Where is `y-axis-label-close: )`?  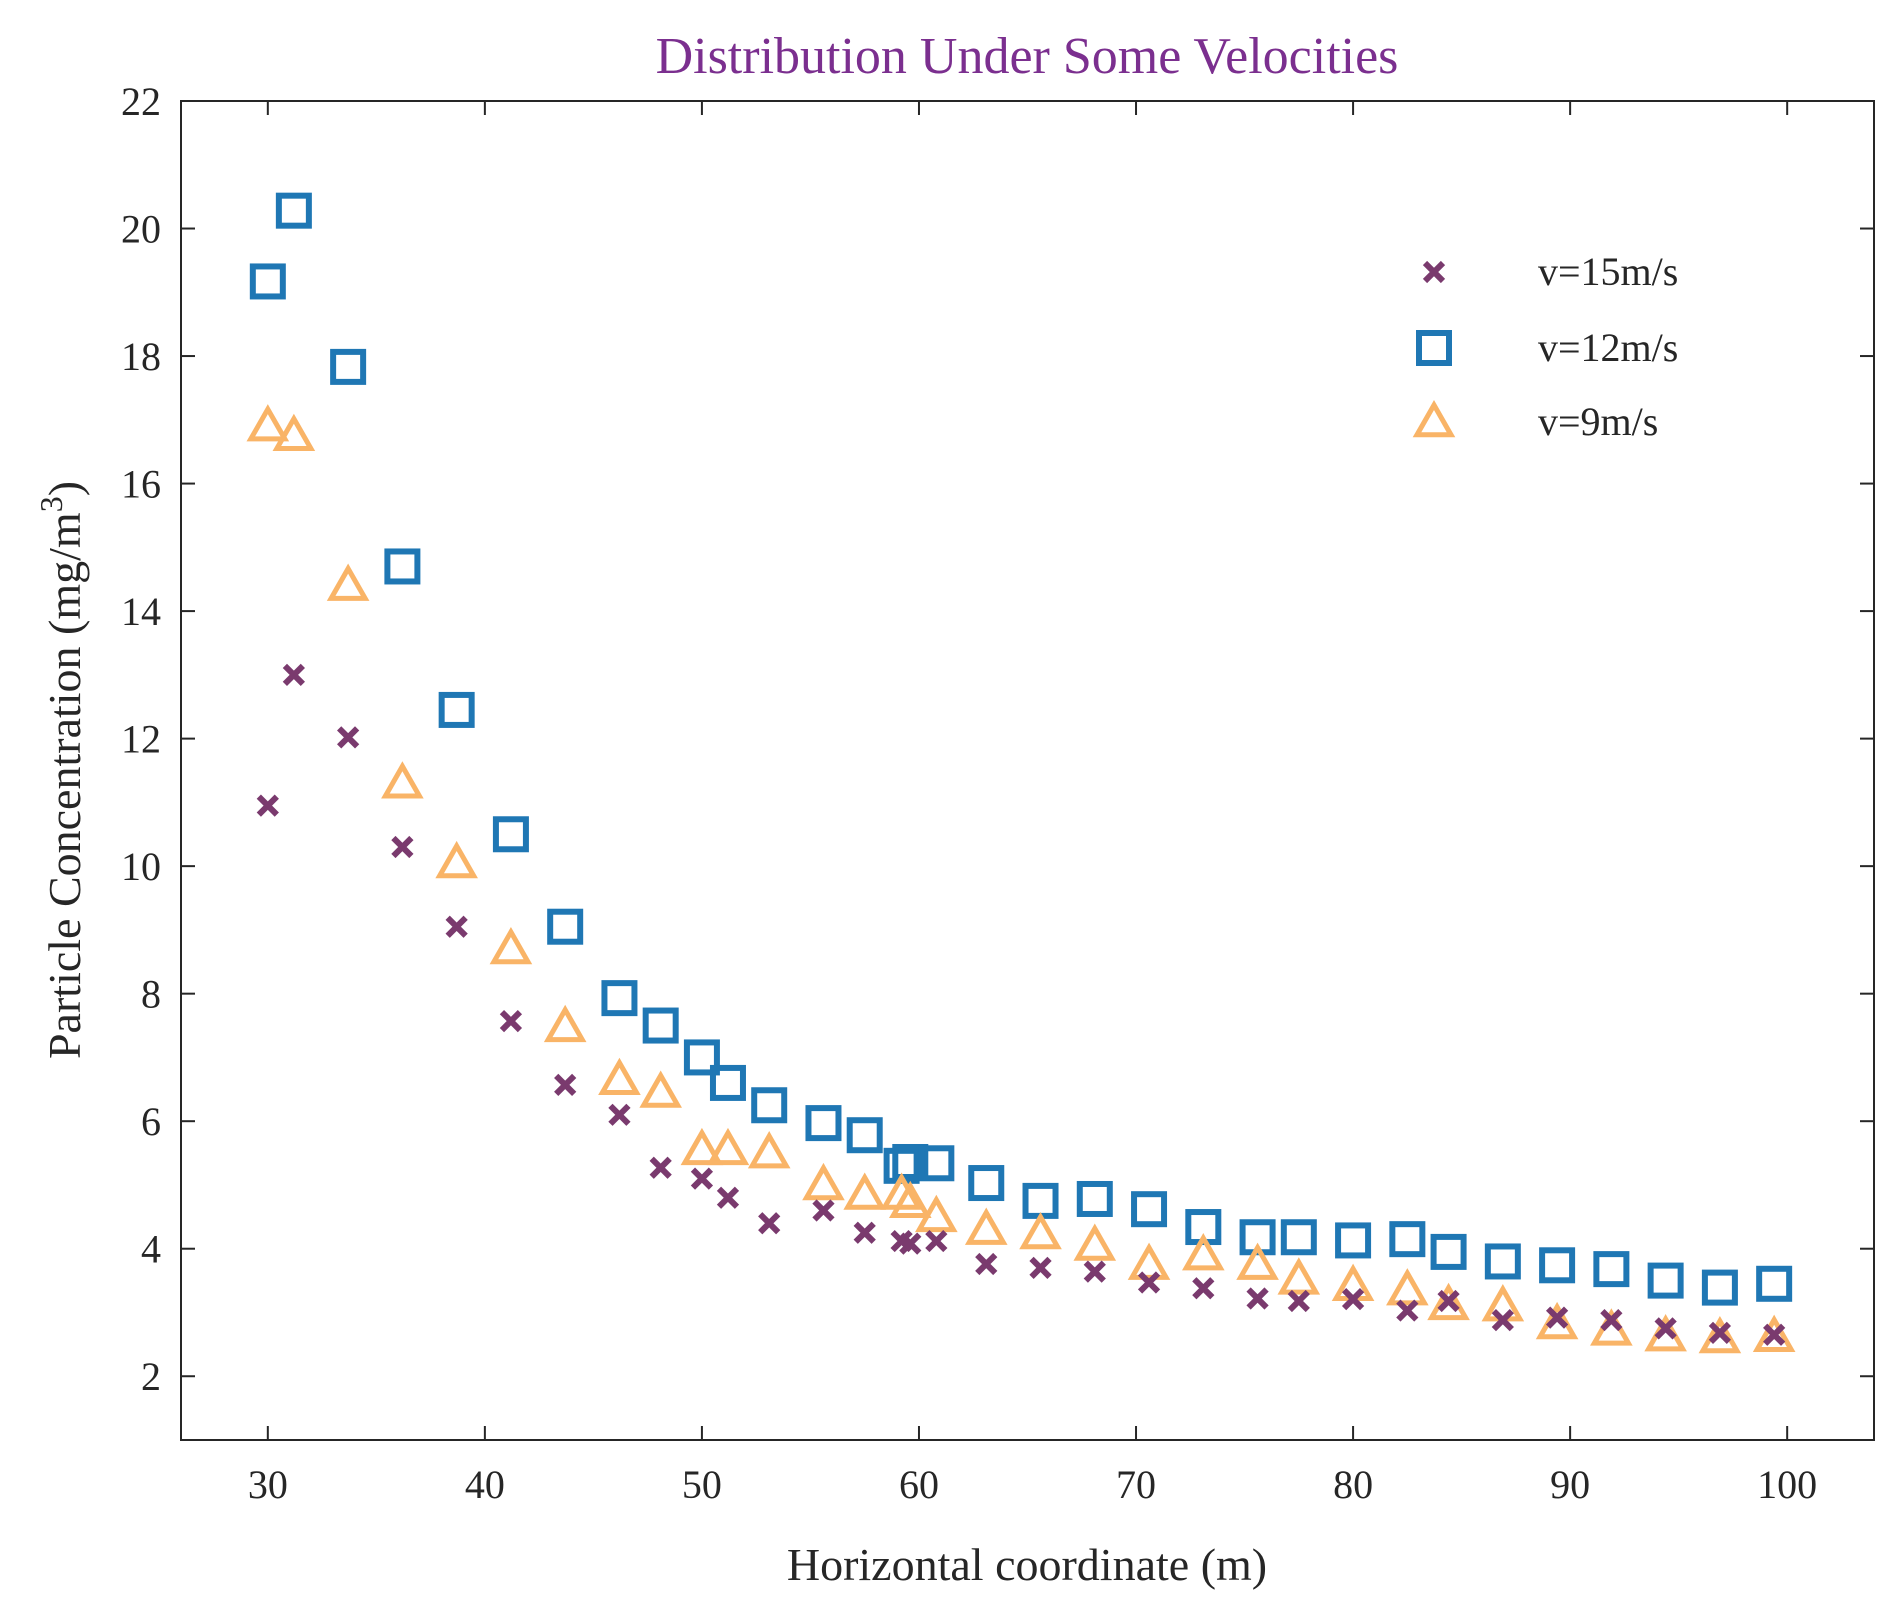
y-axis-label-close: ) is located at coordinates (64, 488).